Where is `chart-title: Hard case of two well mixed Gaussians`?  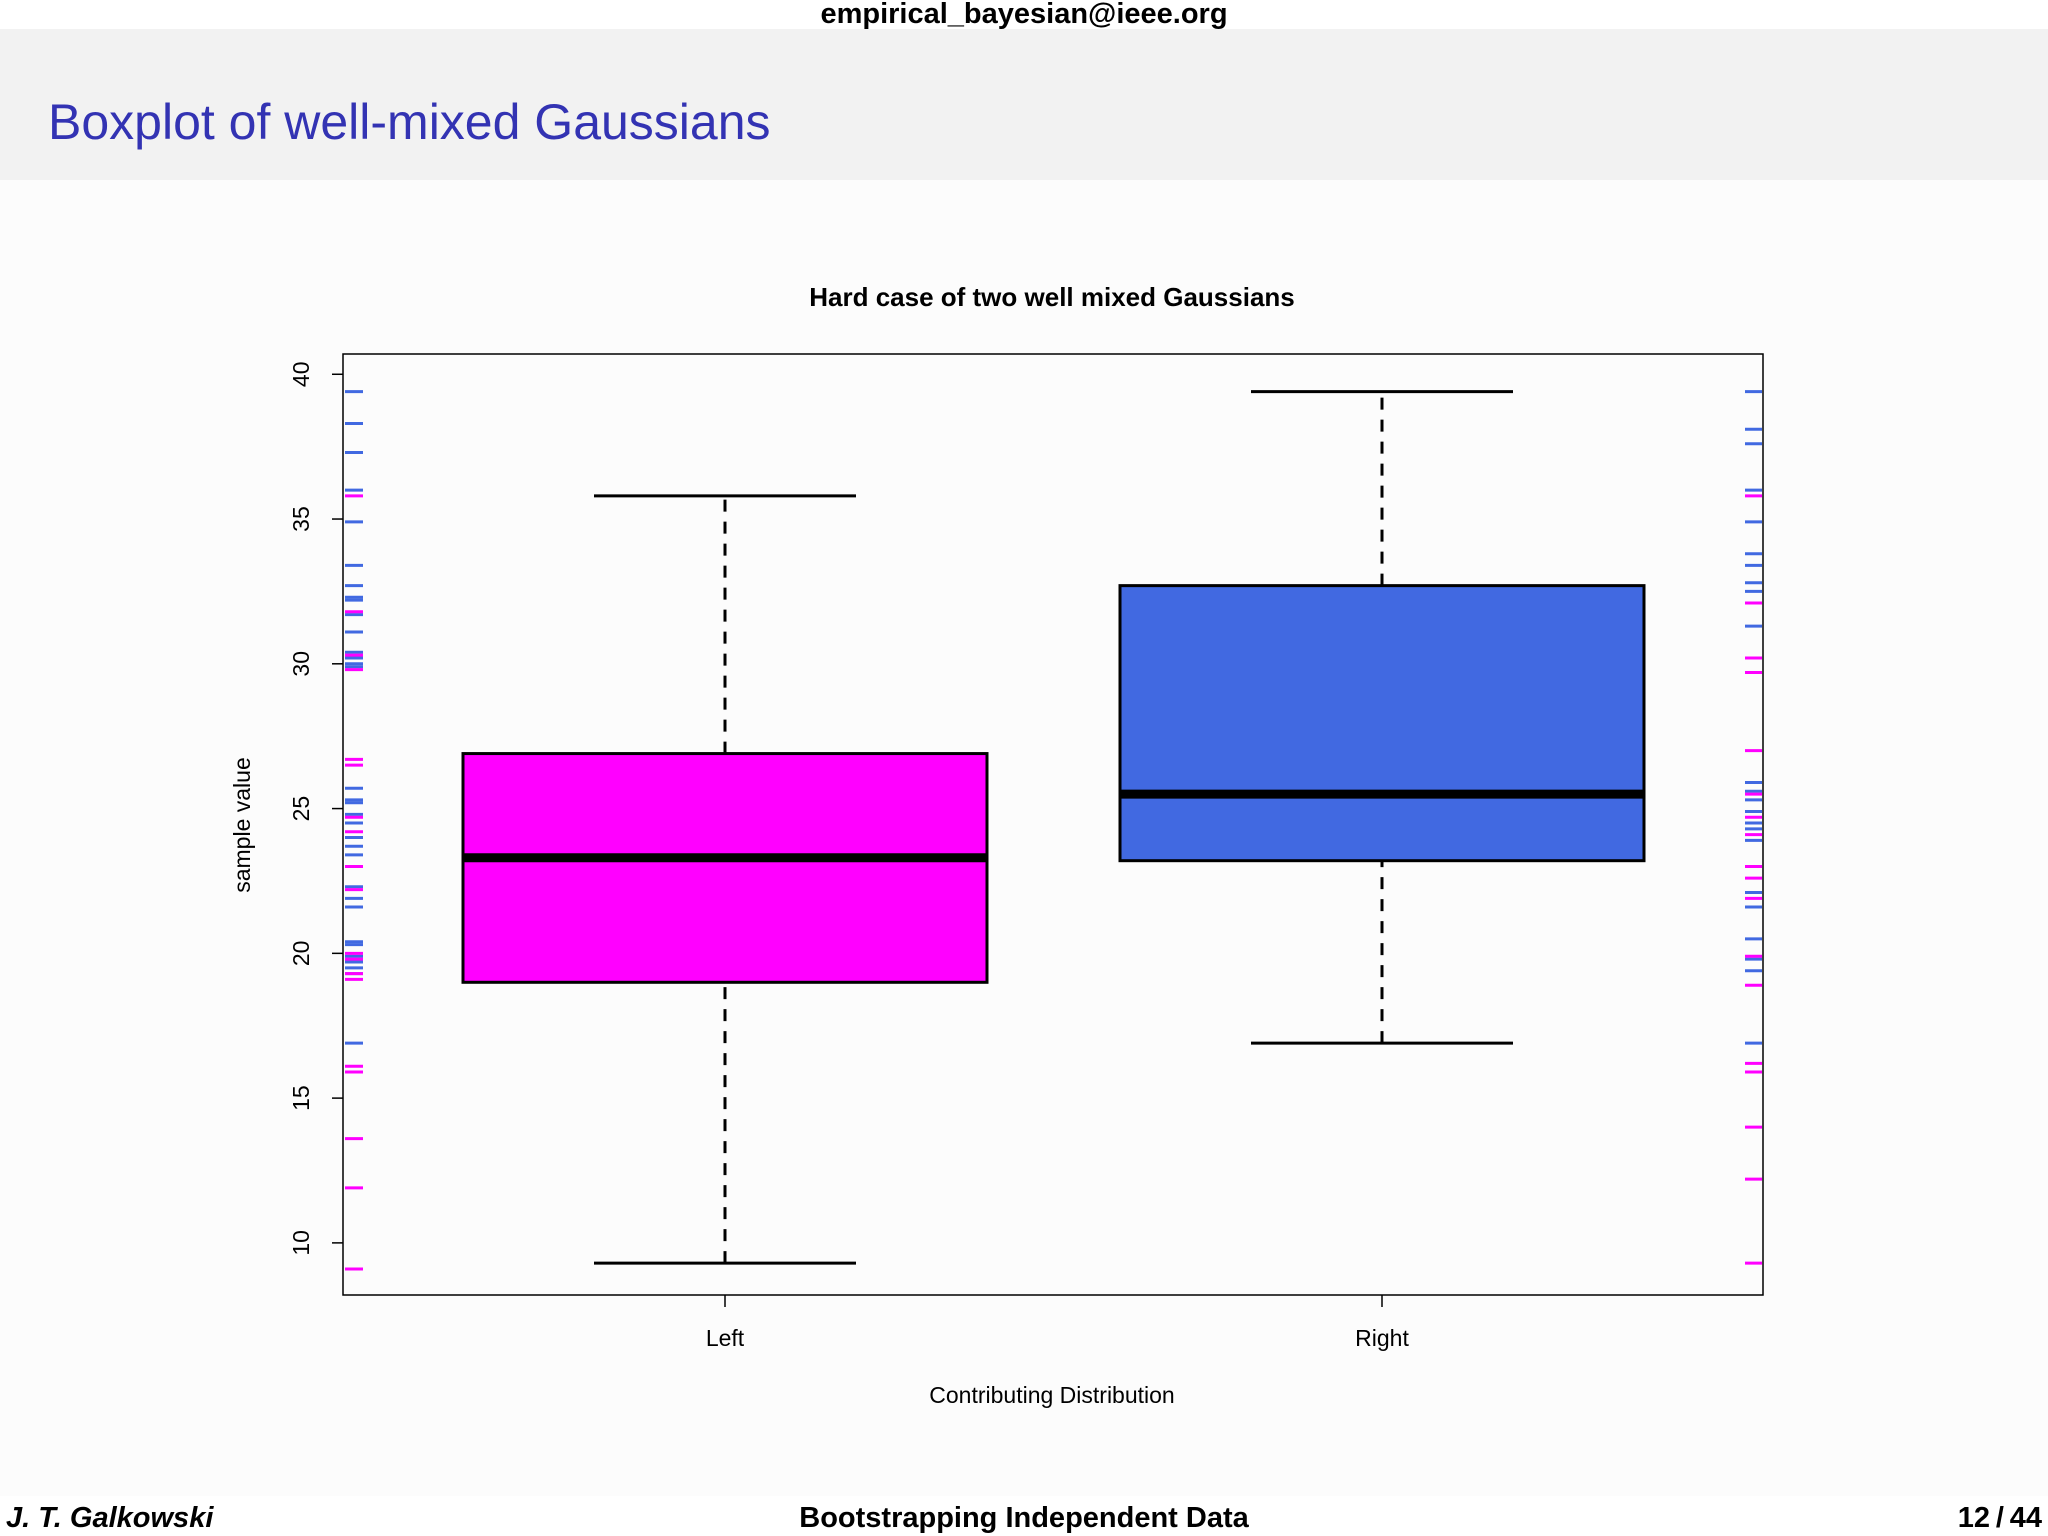
chart-title: Hard case of two well mixed Gaussians is located at coordinates (1052, 297).